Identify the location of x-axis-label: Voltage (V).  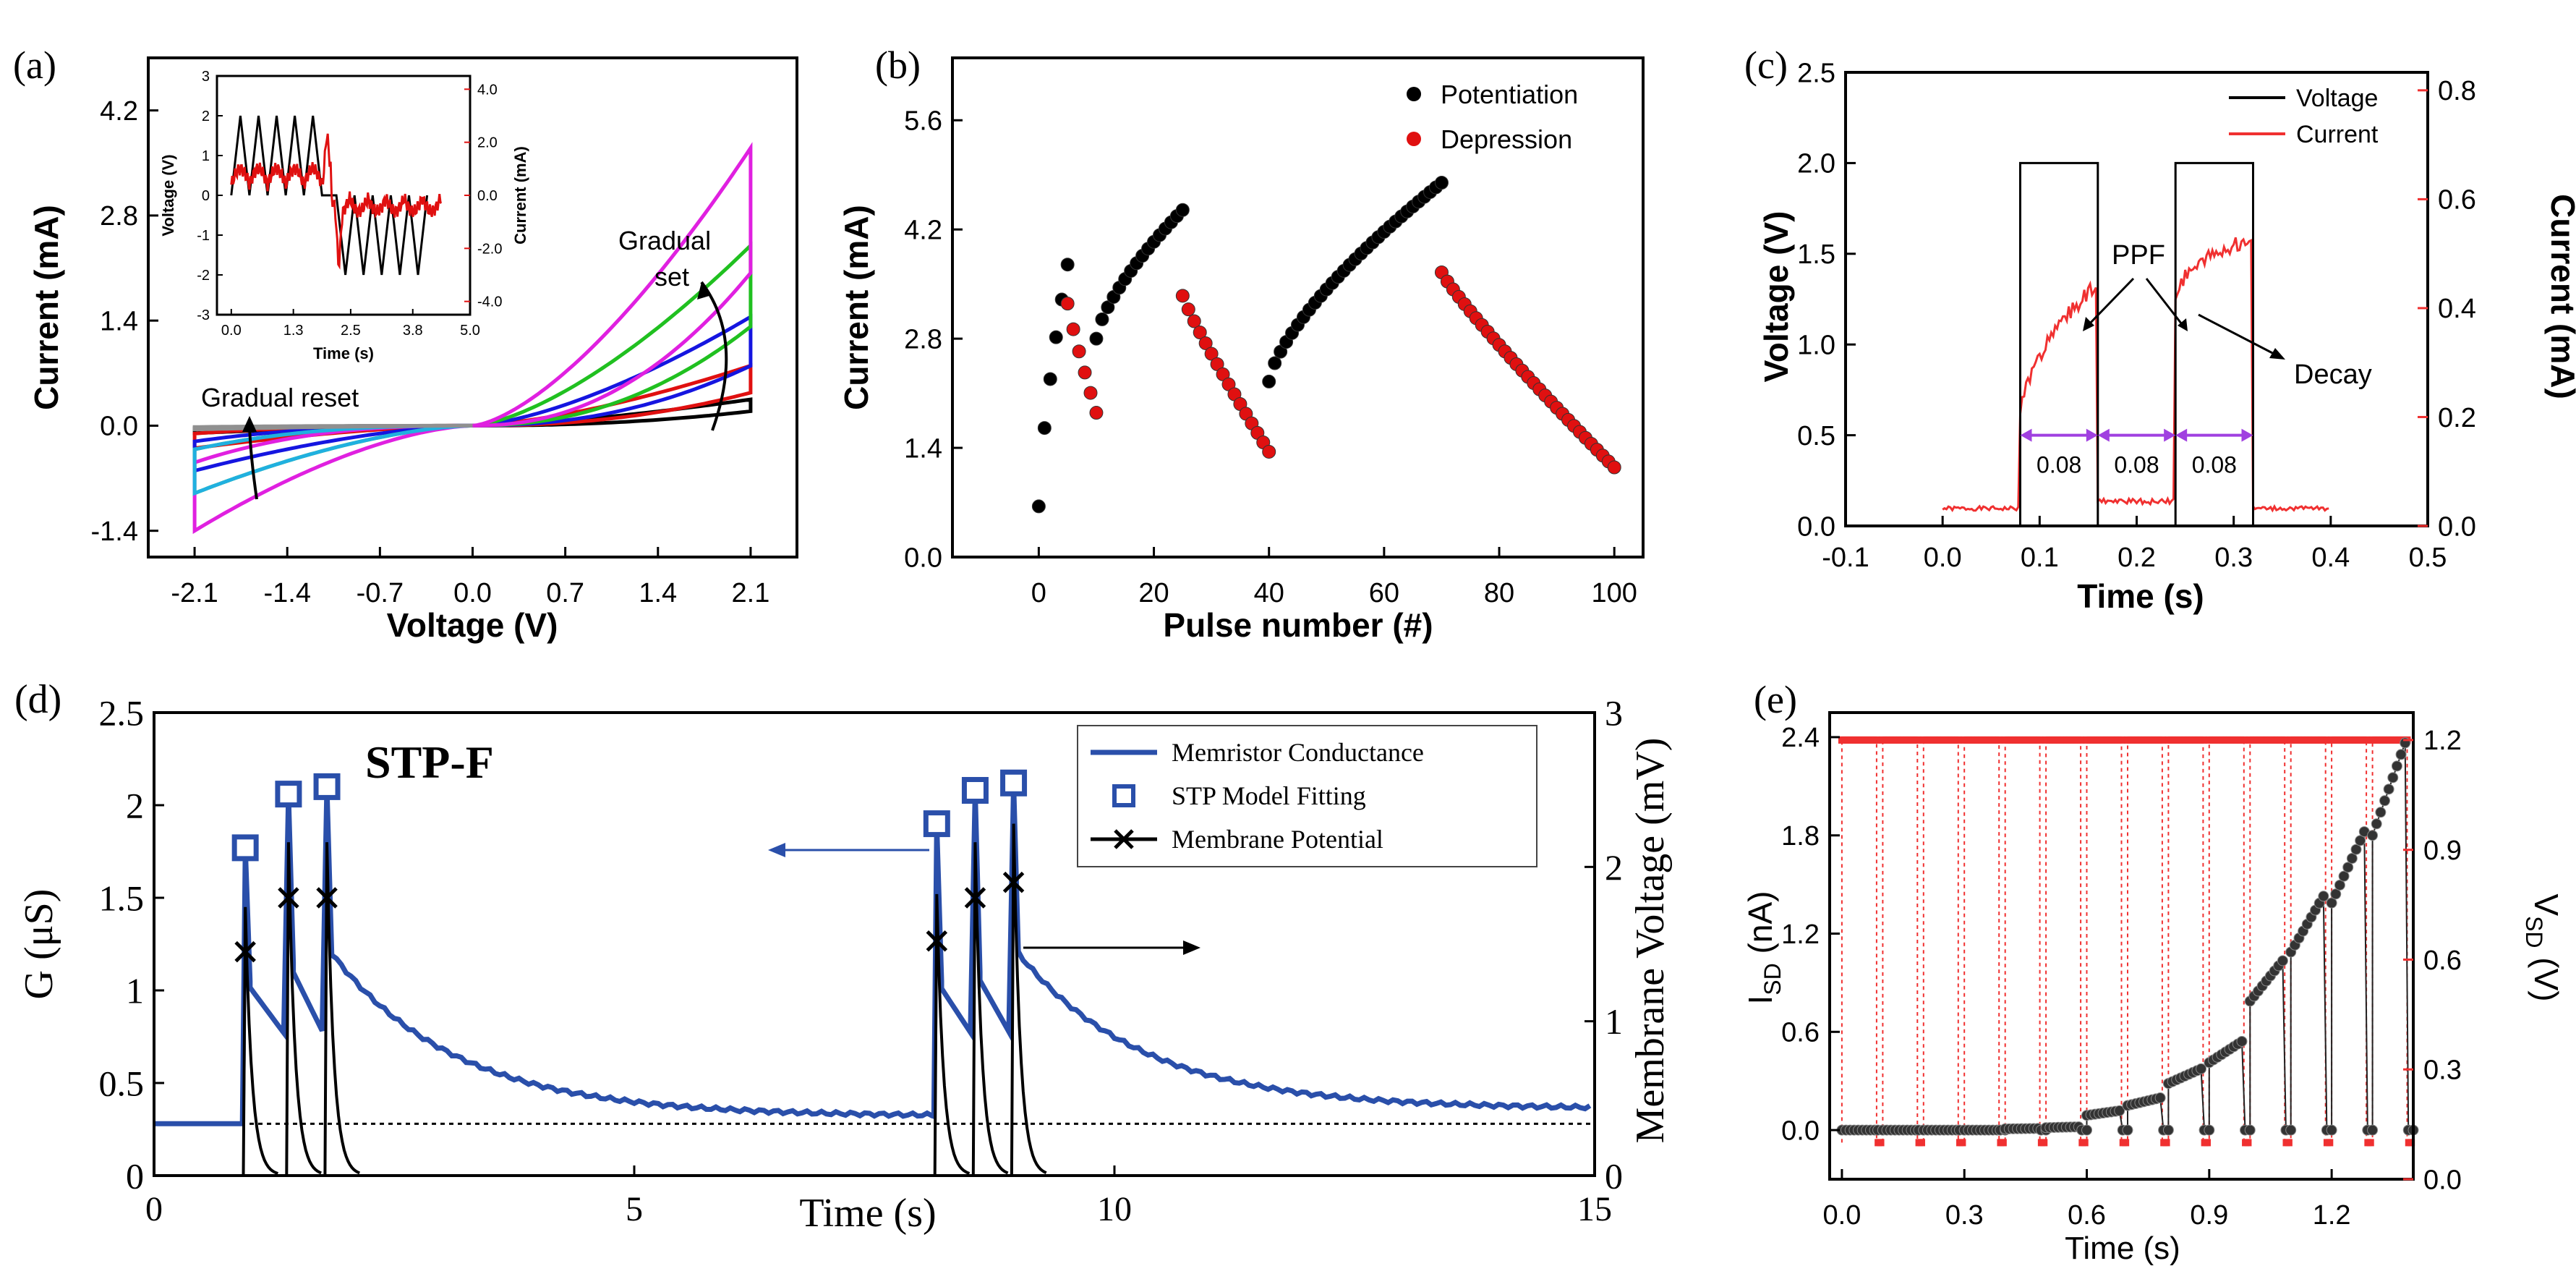
(472, 625).